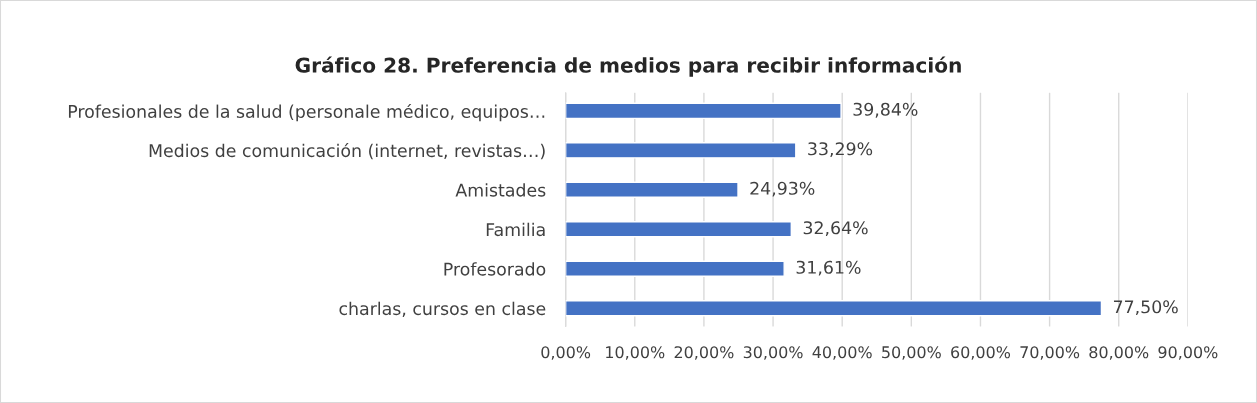 The height and width of the screenshot is (403, 1257). I want to click on data-label: 39,84%, so click(885, 110).